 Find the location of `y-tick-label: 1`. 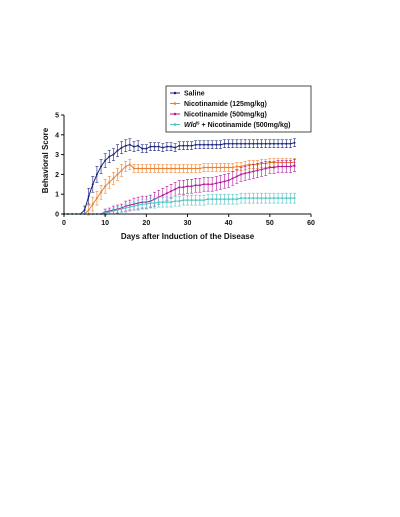

y-tick-label: 1 is located at coordinates (57, 195).